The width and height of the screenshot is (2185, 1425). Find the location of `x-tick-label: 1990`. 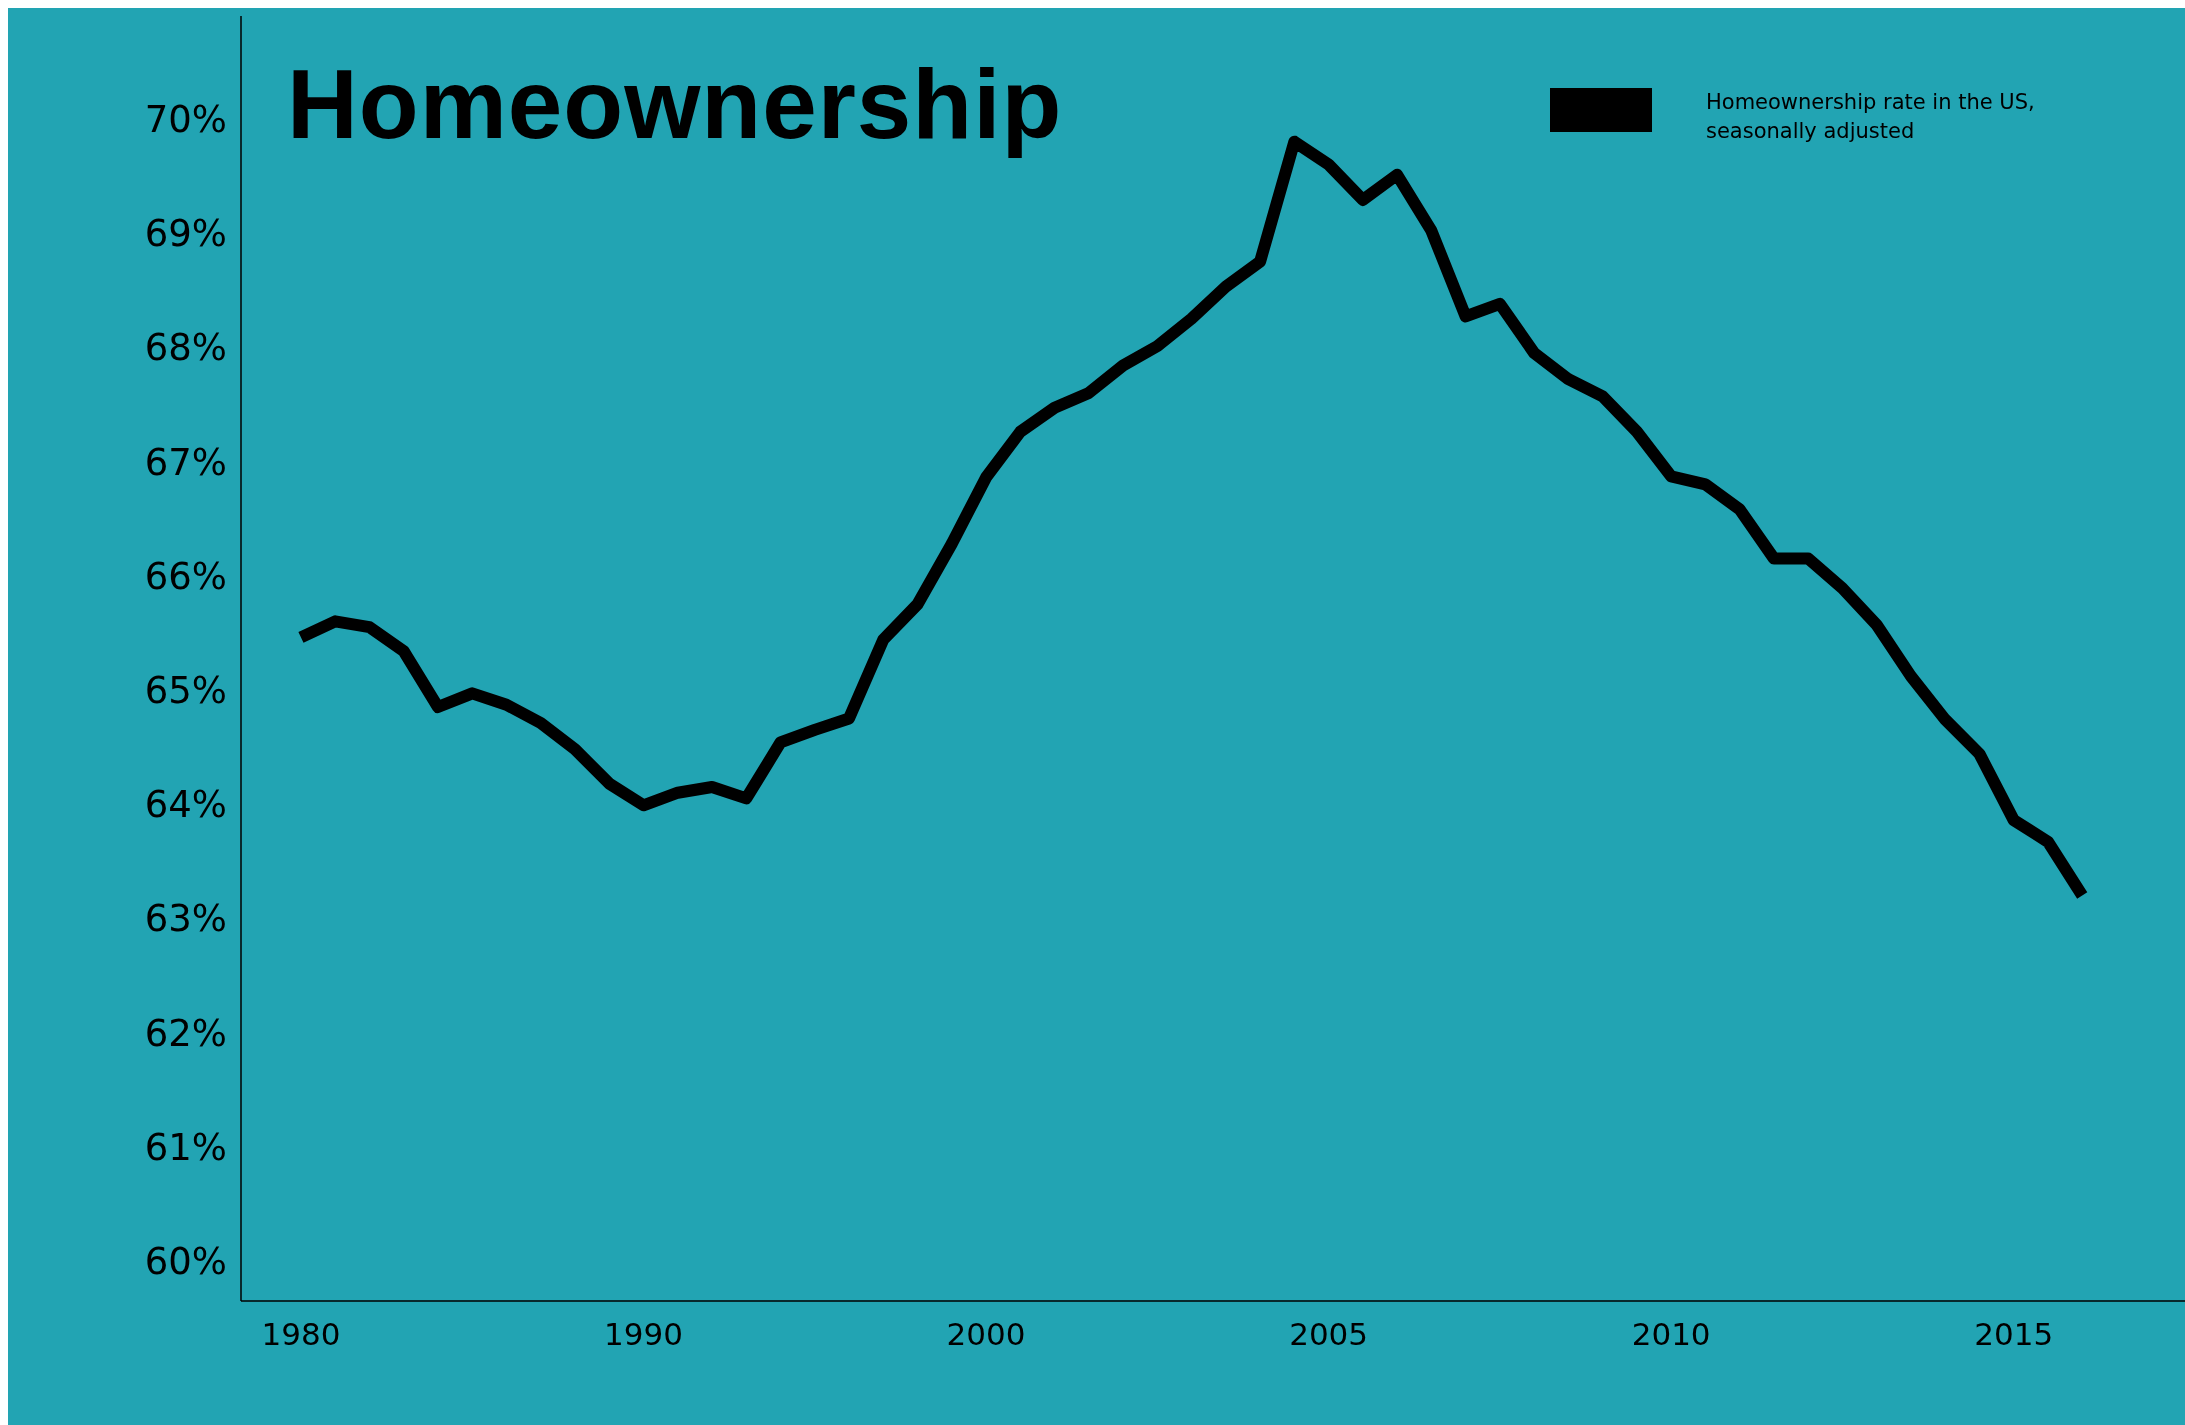

x-tick-label: 1990 is located at coordinates (643, 1334).